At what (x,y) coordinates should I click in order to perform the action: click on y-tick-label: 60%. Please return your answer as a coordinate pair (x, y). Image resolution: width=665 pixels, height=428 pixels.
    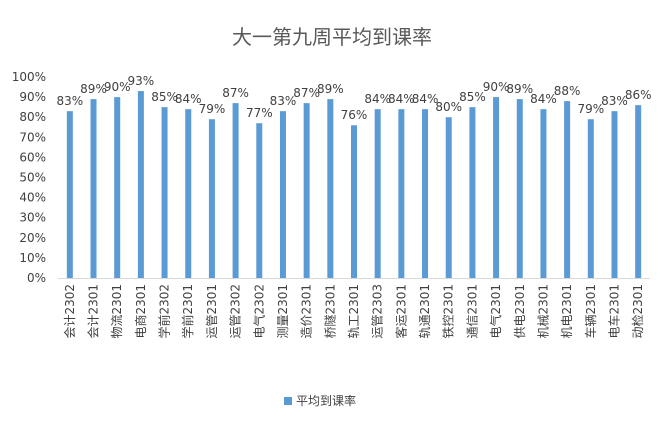
    Looking at the image, I should click on (32, 157).